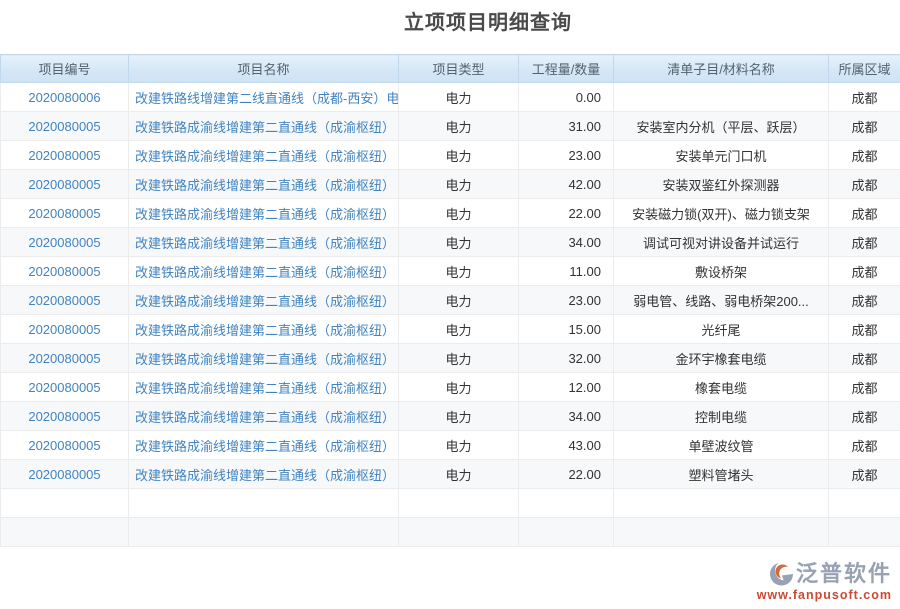  I want to click on project-name-cell: 改建铁路线增建第二线直通线（成都-西安）电, so click(264, 97).